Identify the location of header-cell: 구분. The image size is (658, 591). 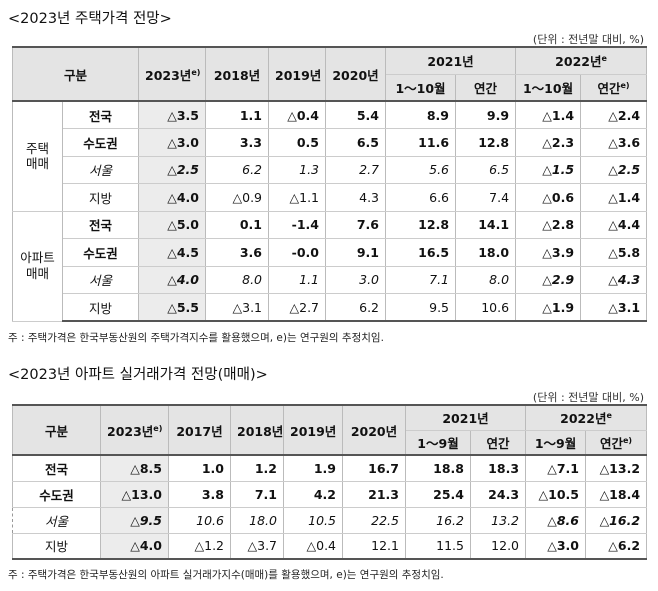
(56, 430).